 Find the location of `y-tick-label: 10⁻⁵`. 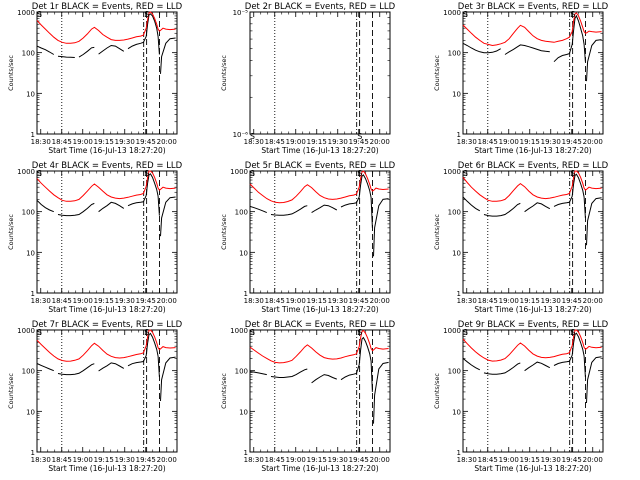

y-tick-label: 10⁻⁵ is located at coordinates (241, 13).